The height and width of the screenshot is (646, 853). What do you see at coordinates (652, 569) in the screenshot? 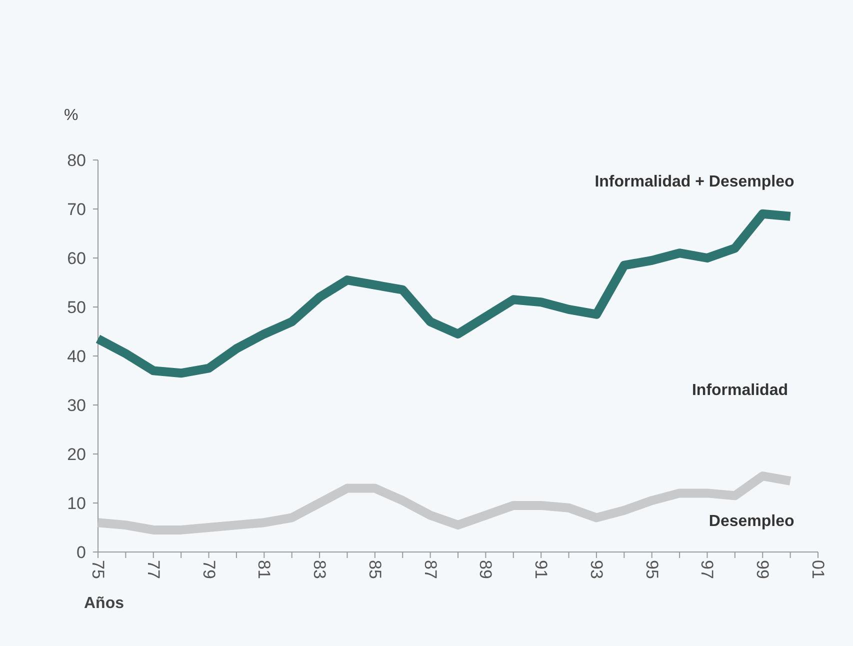
I see `x-tick-label: 95` at bounding box center [652, 569].